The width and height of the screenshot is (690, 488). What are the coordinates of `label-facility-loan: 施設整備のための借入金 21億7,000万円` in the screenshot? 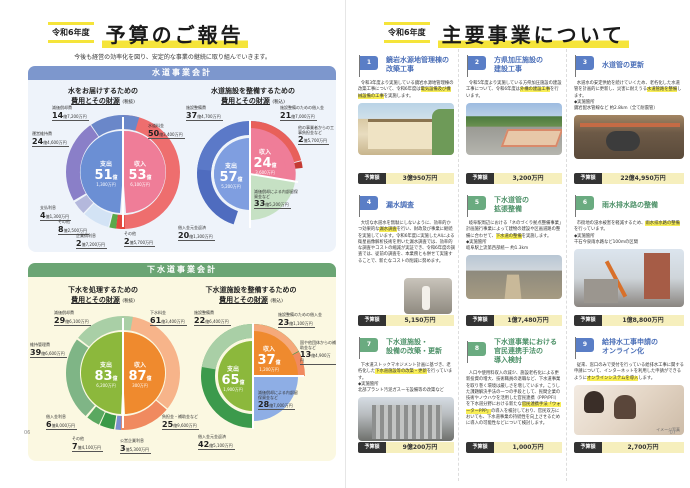 It's located at (302, 113).